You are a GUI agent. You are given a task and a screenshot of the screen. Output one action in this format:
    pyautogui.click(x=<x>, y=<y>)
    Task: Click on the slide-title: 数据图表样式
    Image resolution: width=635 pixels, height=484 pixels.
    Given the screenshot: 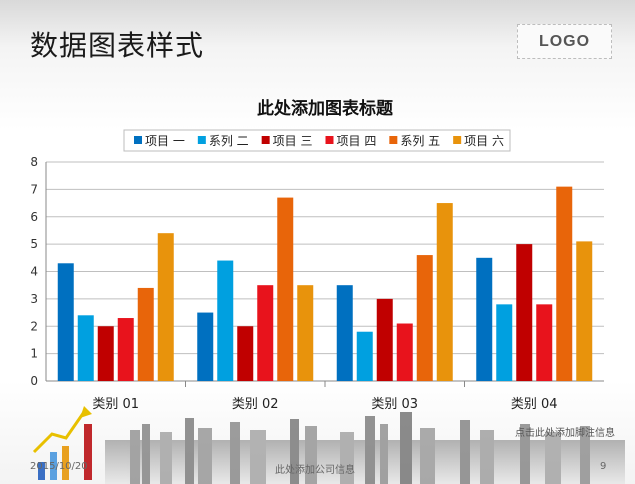 What is the action you would take?
    pyautogui.click(x=117, y=45)
    